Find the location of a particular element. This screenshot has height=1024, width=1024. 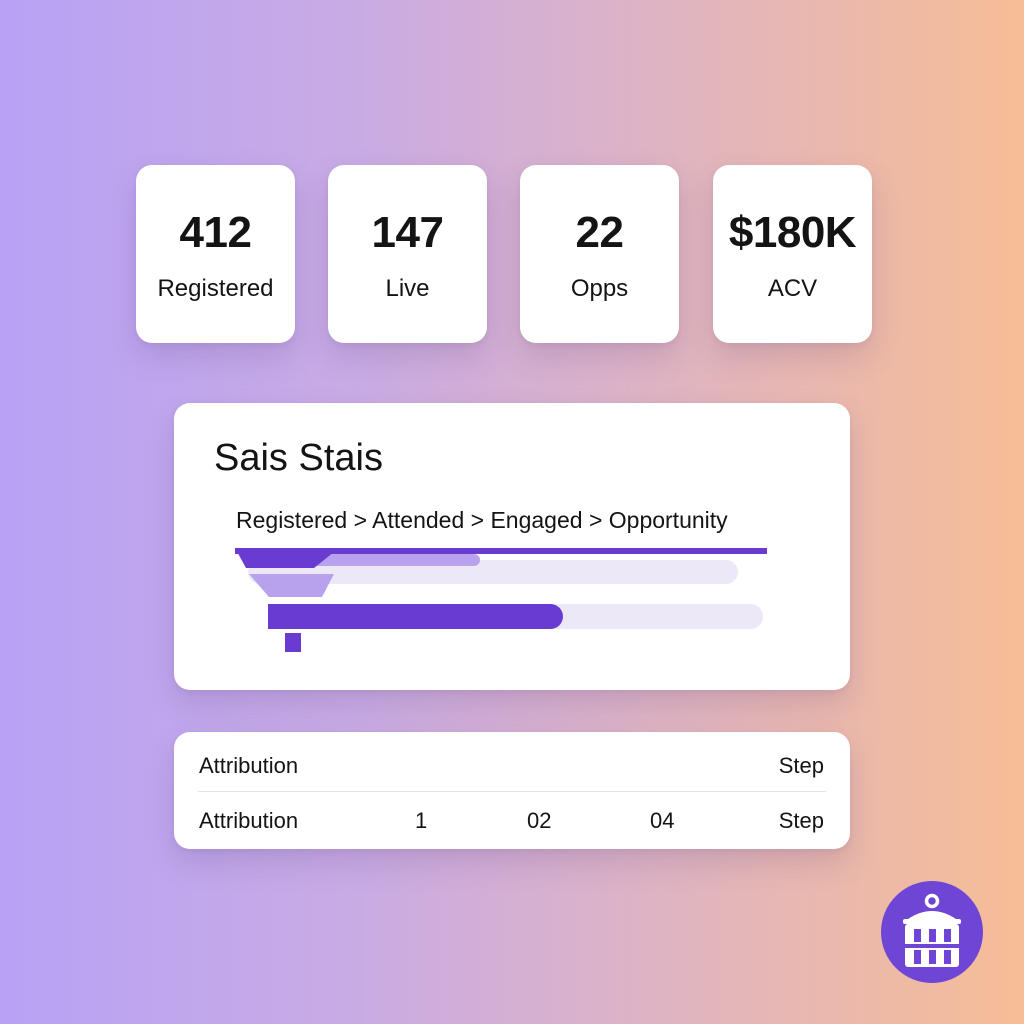

table-header-step: Step is located at coordinates (801, 765).